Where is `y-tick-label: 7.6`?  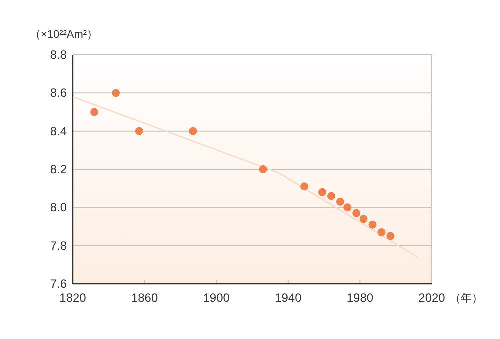
y-tick-label: 7.6 is located at coordinates (59, 284).